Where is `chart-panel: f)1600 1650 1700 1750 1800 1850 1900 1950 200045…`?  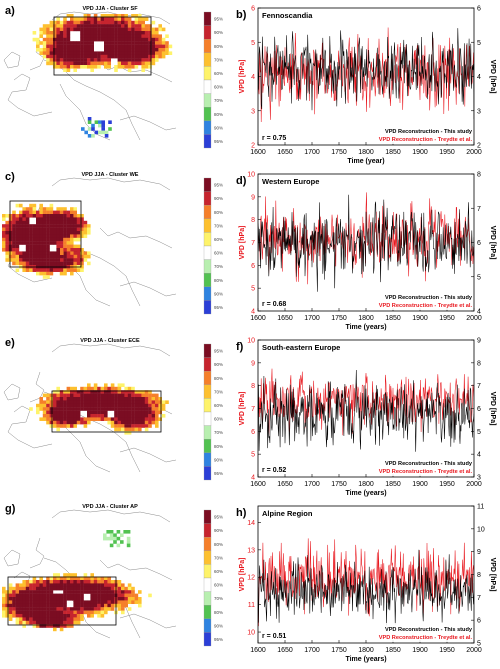 chart-panel: f)1600 1650 1700 1750 1800 1850 1900 1950 200045… is located at coordinates (366, 418).